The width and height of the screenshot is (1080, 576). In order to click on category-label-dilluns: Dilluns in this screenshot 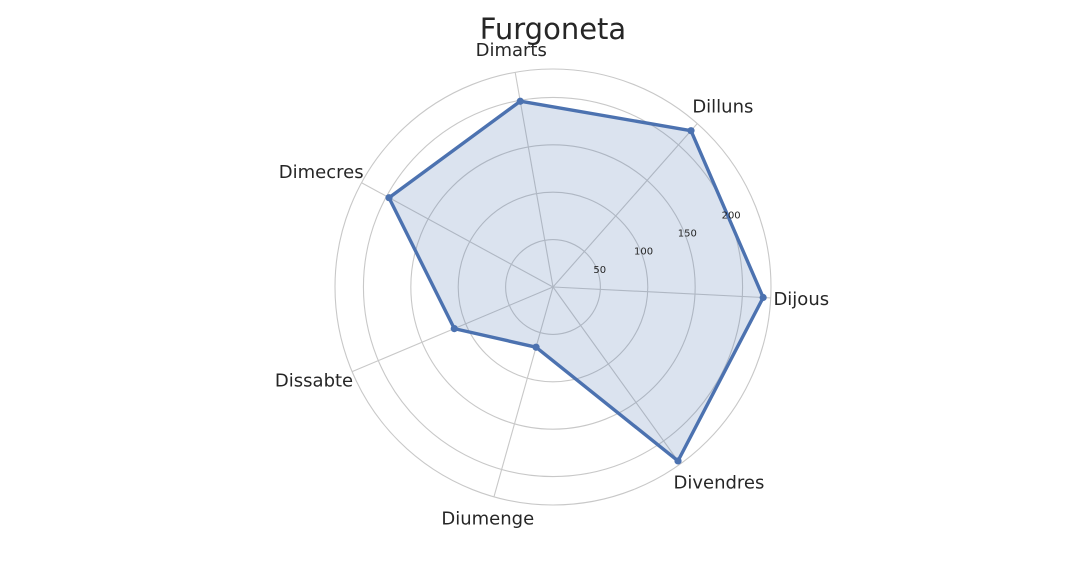, I will do `click(722, 107)`.